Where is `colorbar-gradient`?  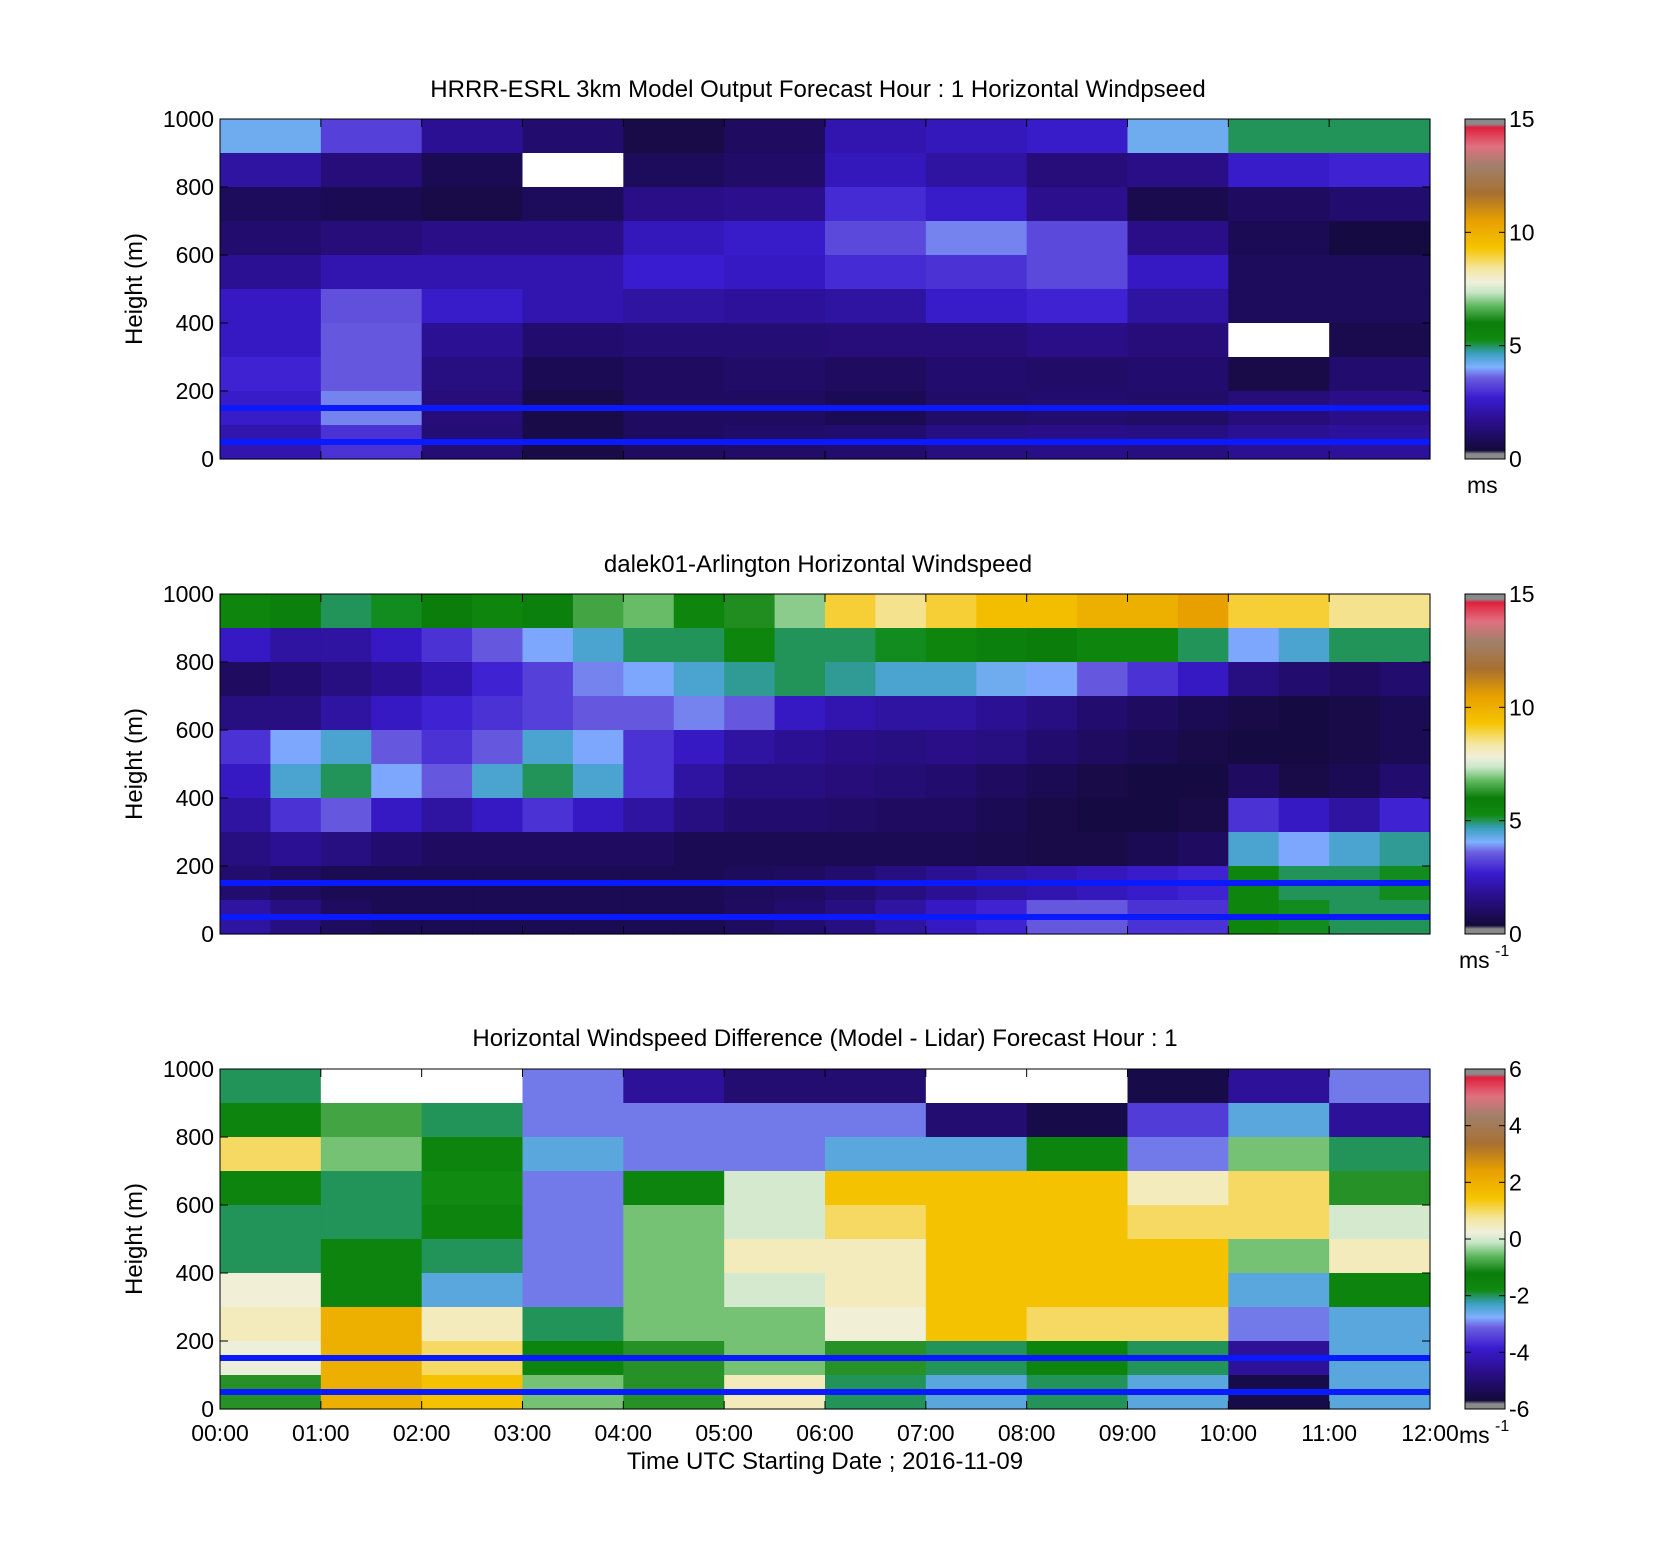
colorbar-gradient is located at coordinates (1485, 764).